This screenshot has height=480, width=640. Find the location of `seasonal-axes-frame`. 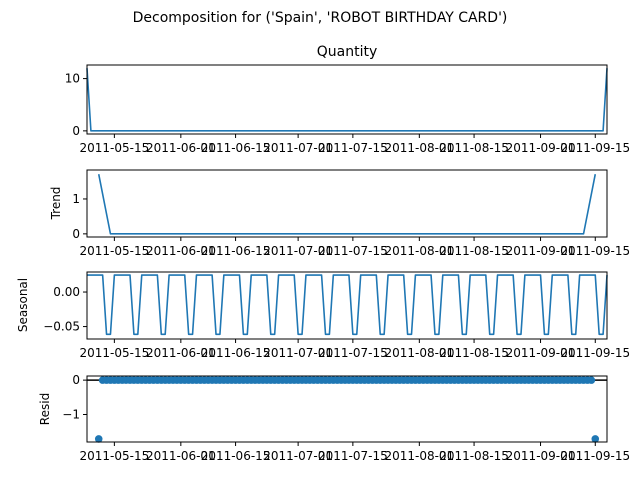

seasonal-axes-frame is located at coordinates (347, 305).